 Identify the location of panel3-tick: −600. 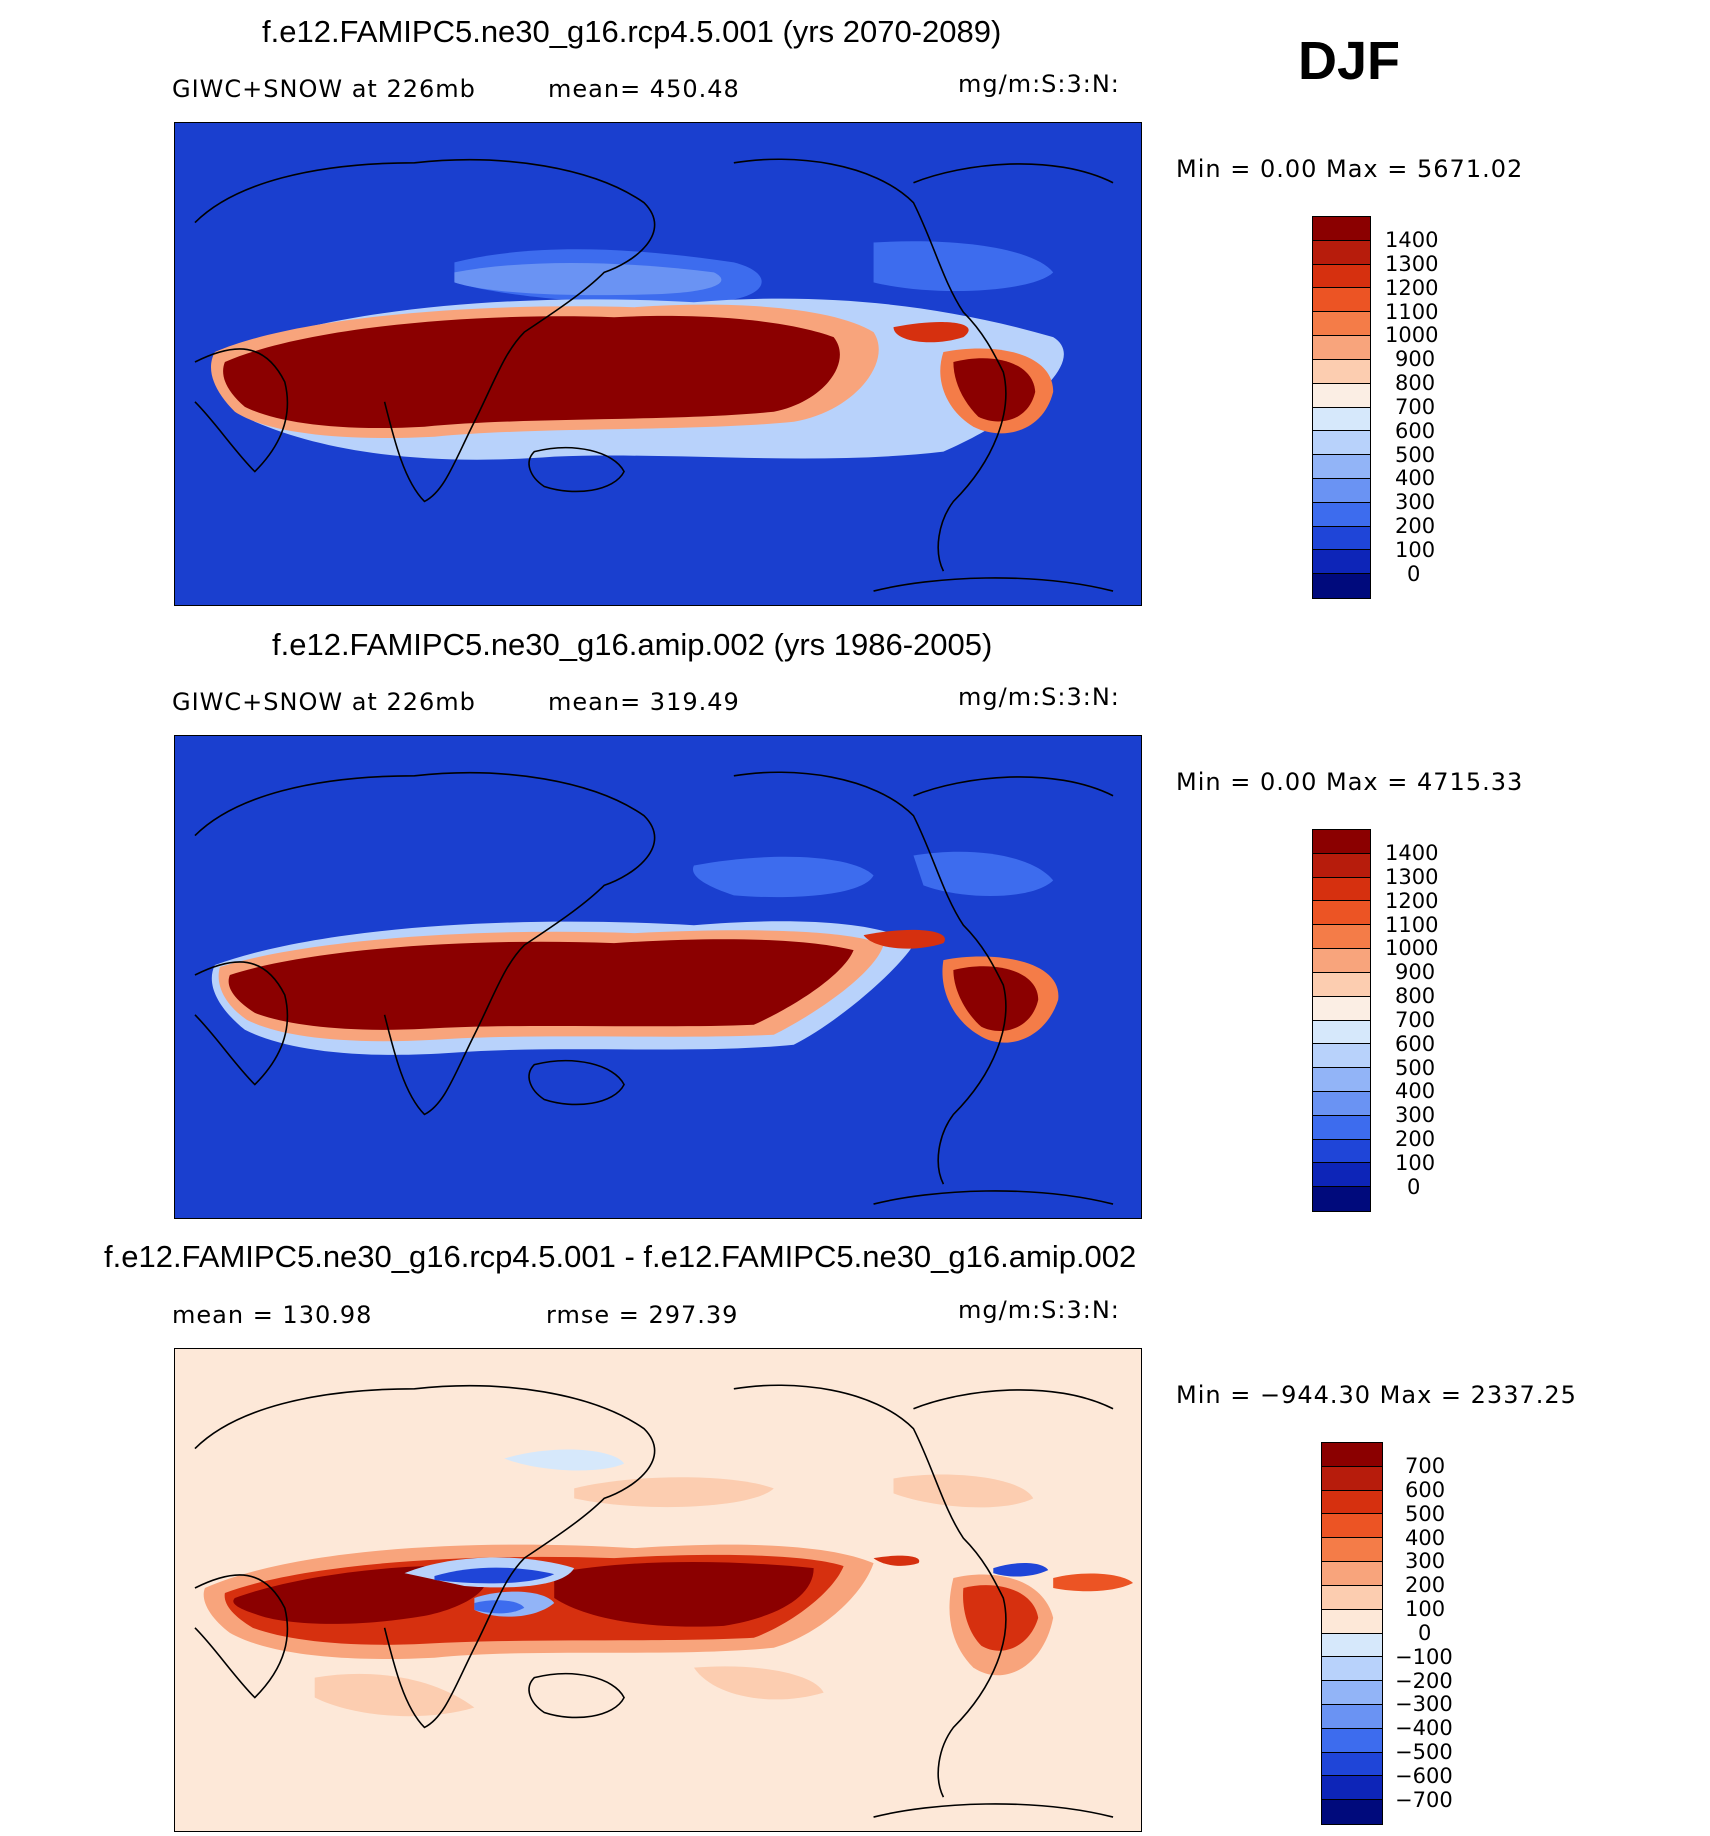
(1424, 1776).